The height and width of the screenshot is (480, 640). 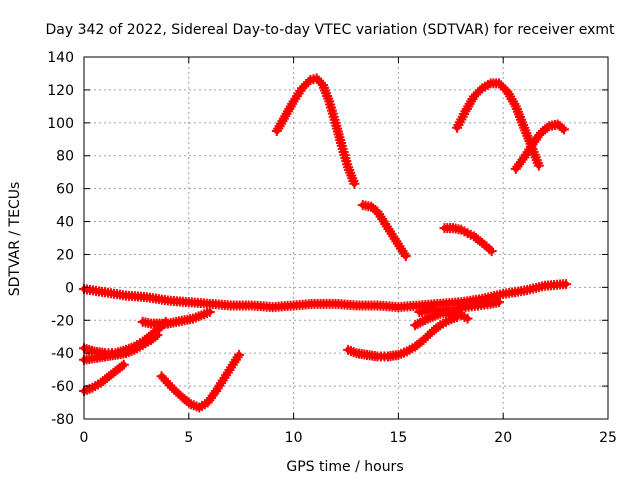 I want to click on y-tick-label: -80, so click(x=62, y=420).